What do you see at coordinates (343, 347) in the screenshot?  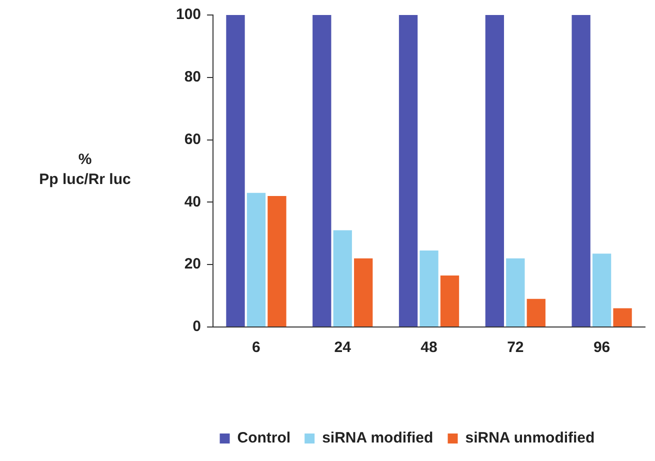 I see `x-tick-label: 24` at bounding box center [343, 347].